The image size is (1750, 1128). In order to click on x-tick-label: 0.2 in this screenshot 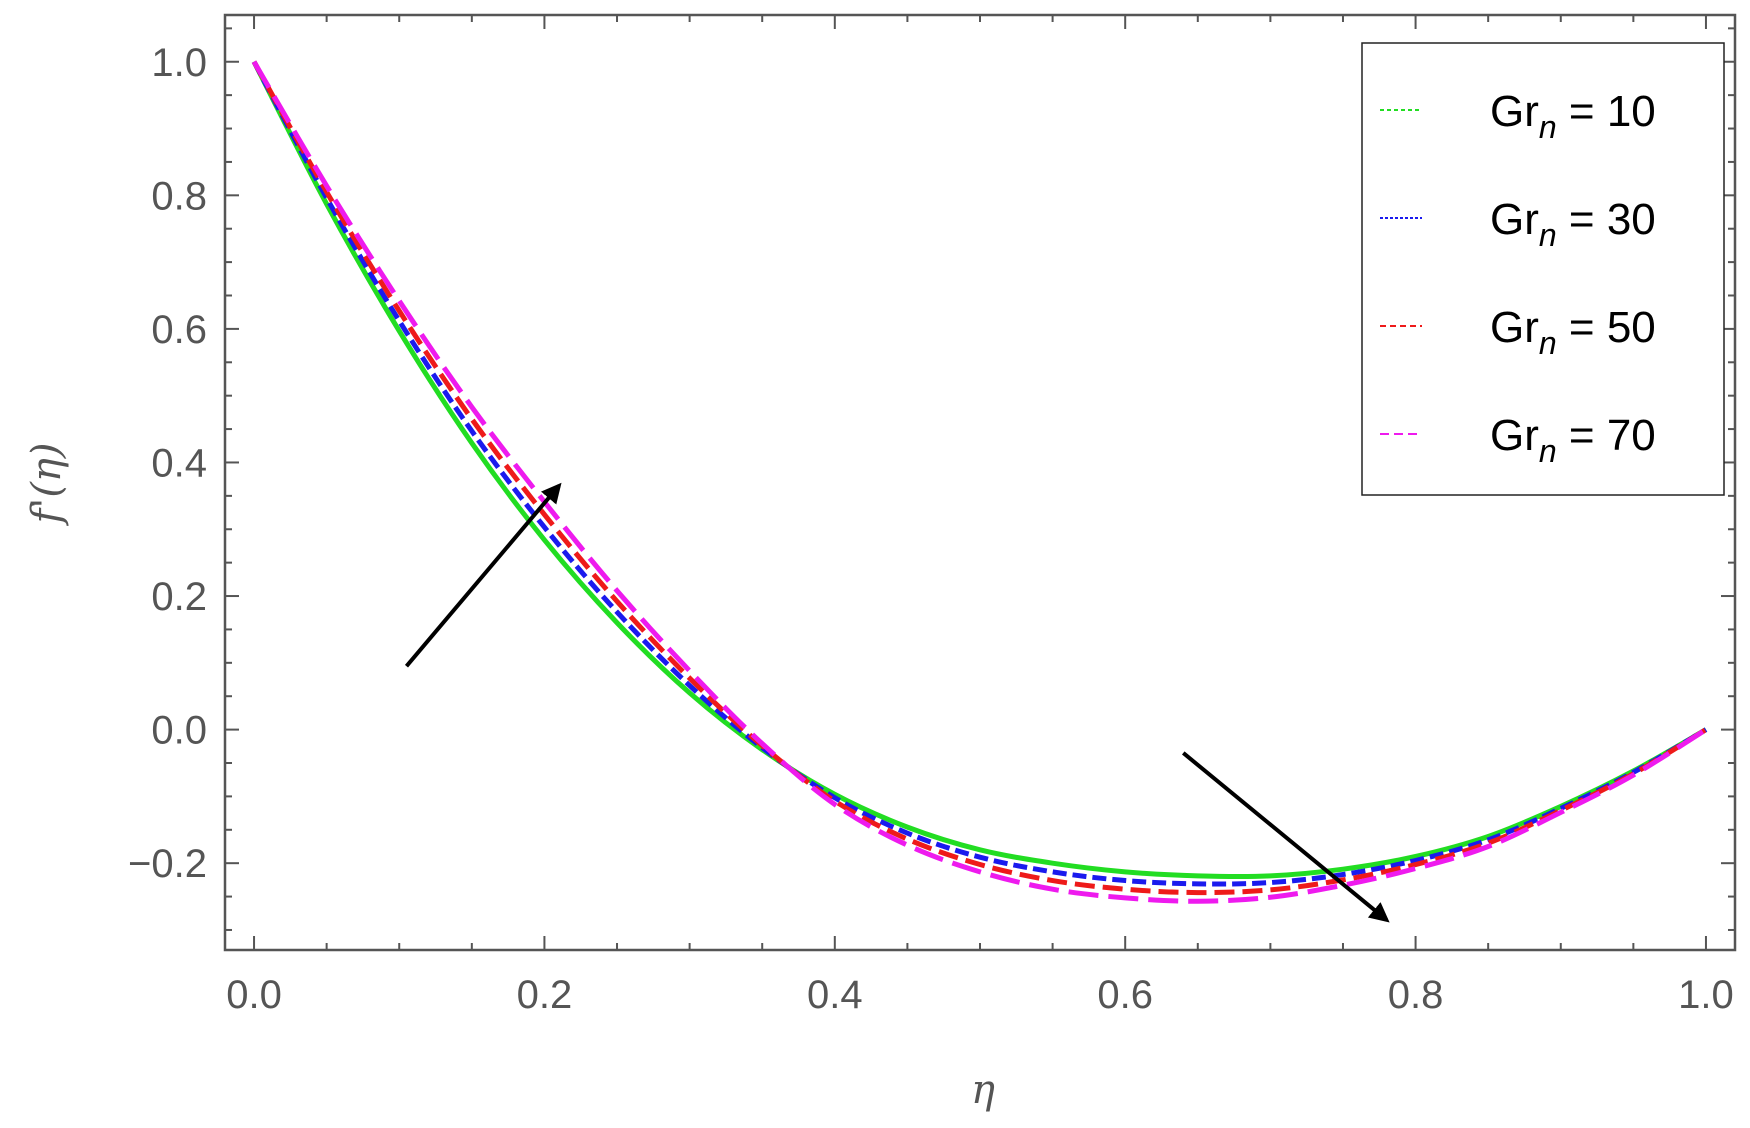, I will do `click(545, 995)`.